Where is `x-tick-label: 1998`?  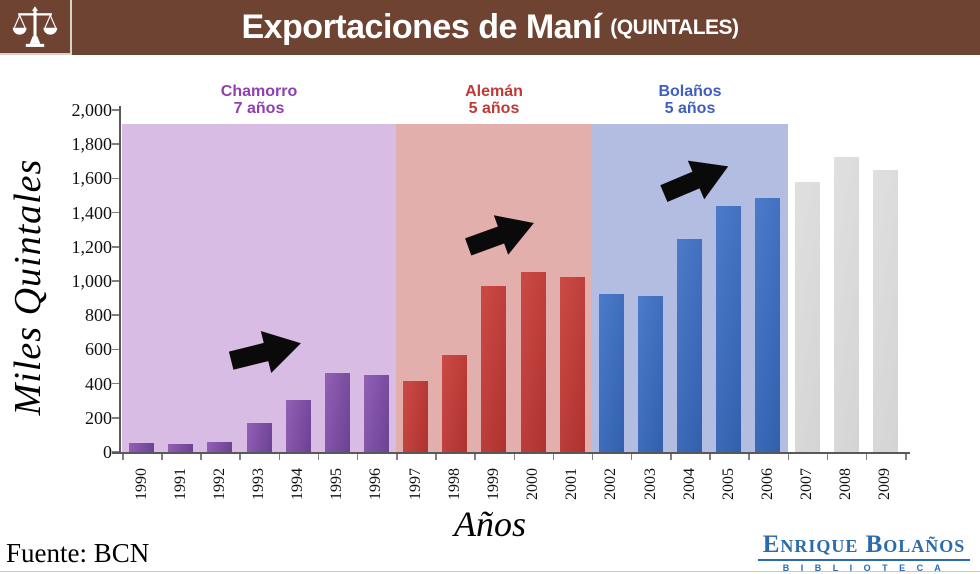
x-tick-label: 1998 is located at coordinates (454, 484).